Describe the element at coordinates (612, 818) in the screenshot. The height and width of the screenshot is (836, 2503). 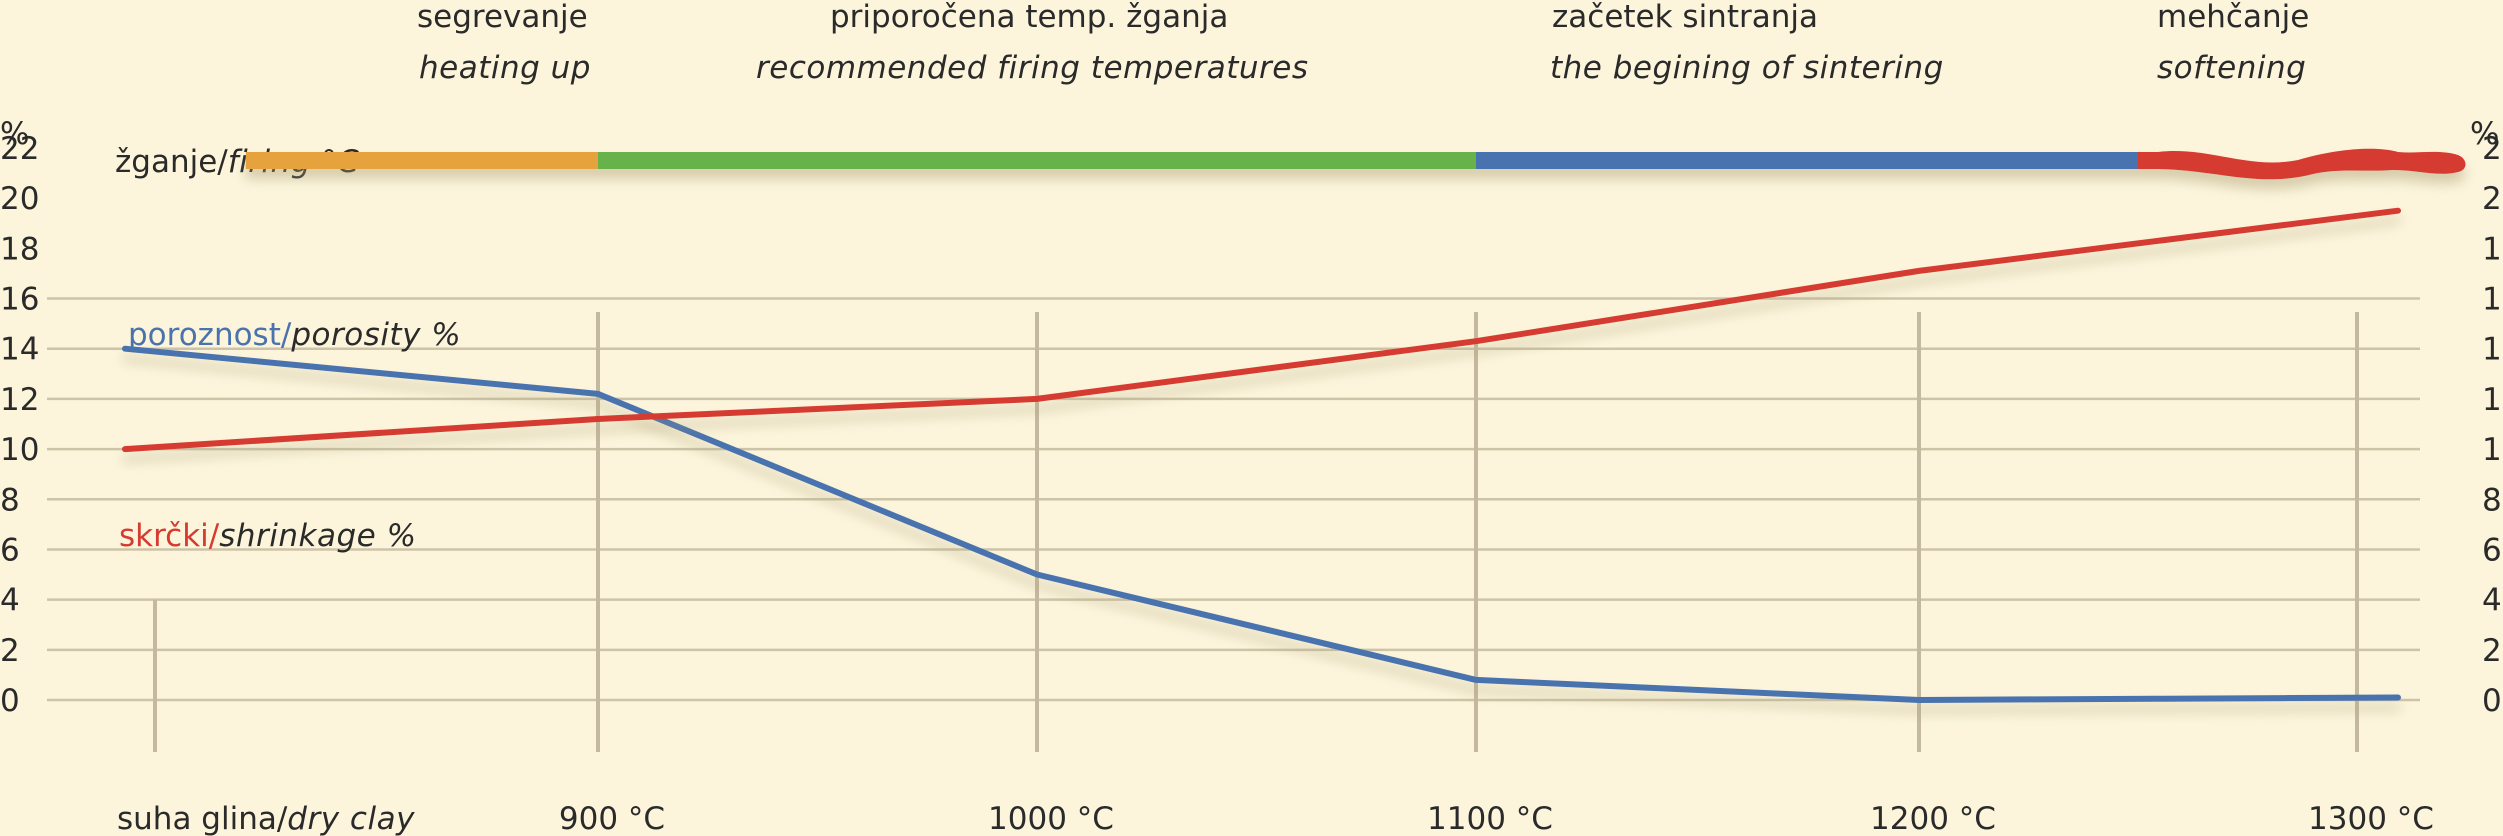
I see `x-tick-label: 900 °C` at that location.